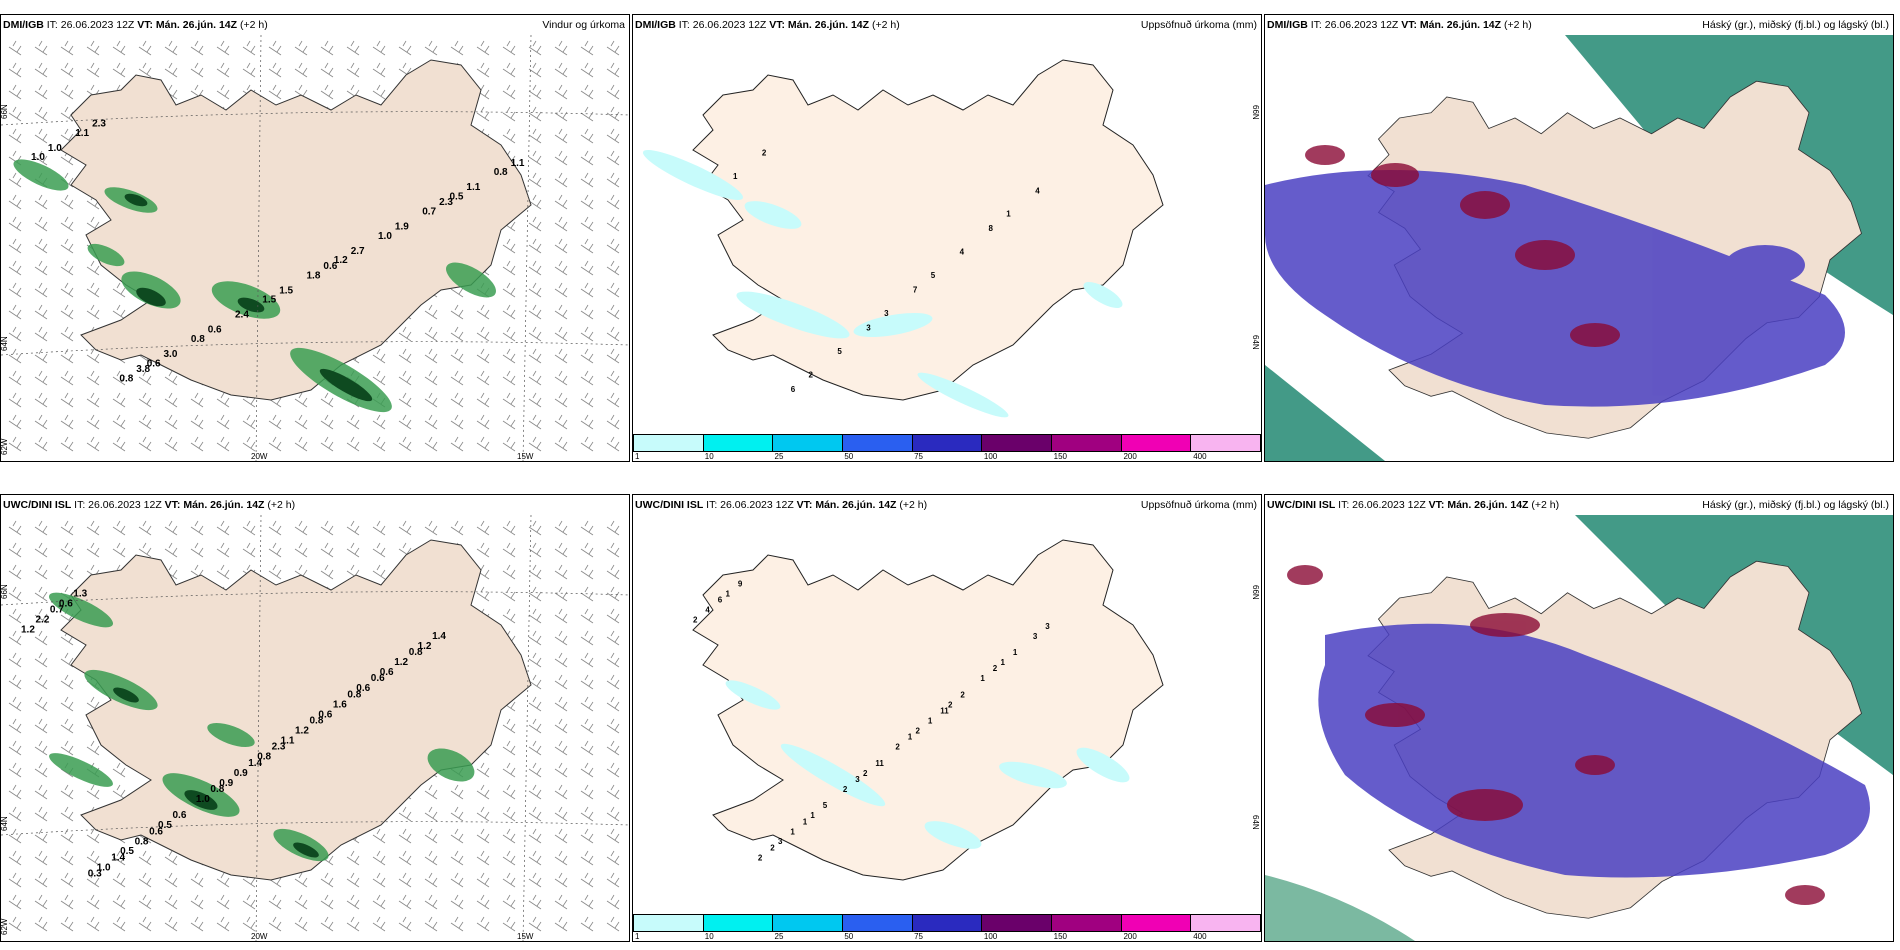  What do you see at coordinates (242, 315) in the screenshot?
I see `value-label: 2.4` at bounding box center [242, 315].